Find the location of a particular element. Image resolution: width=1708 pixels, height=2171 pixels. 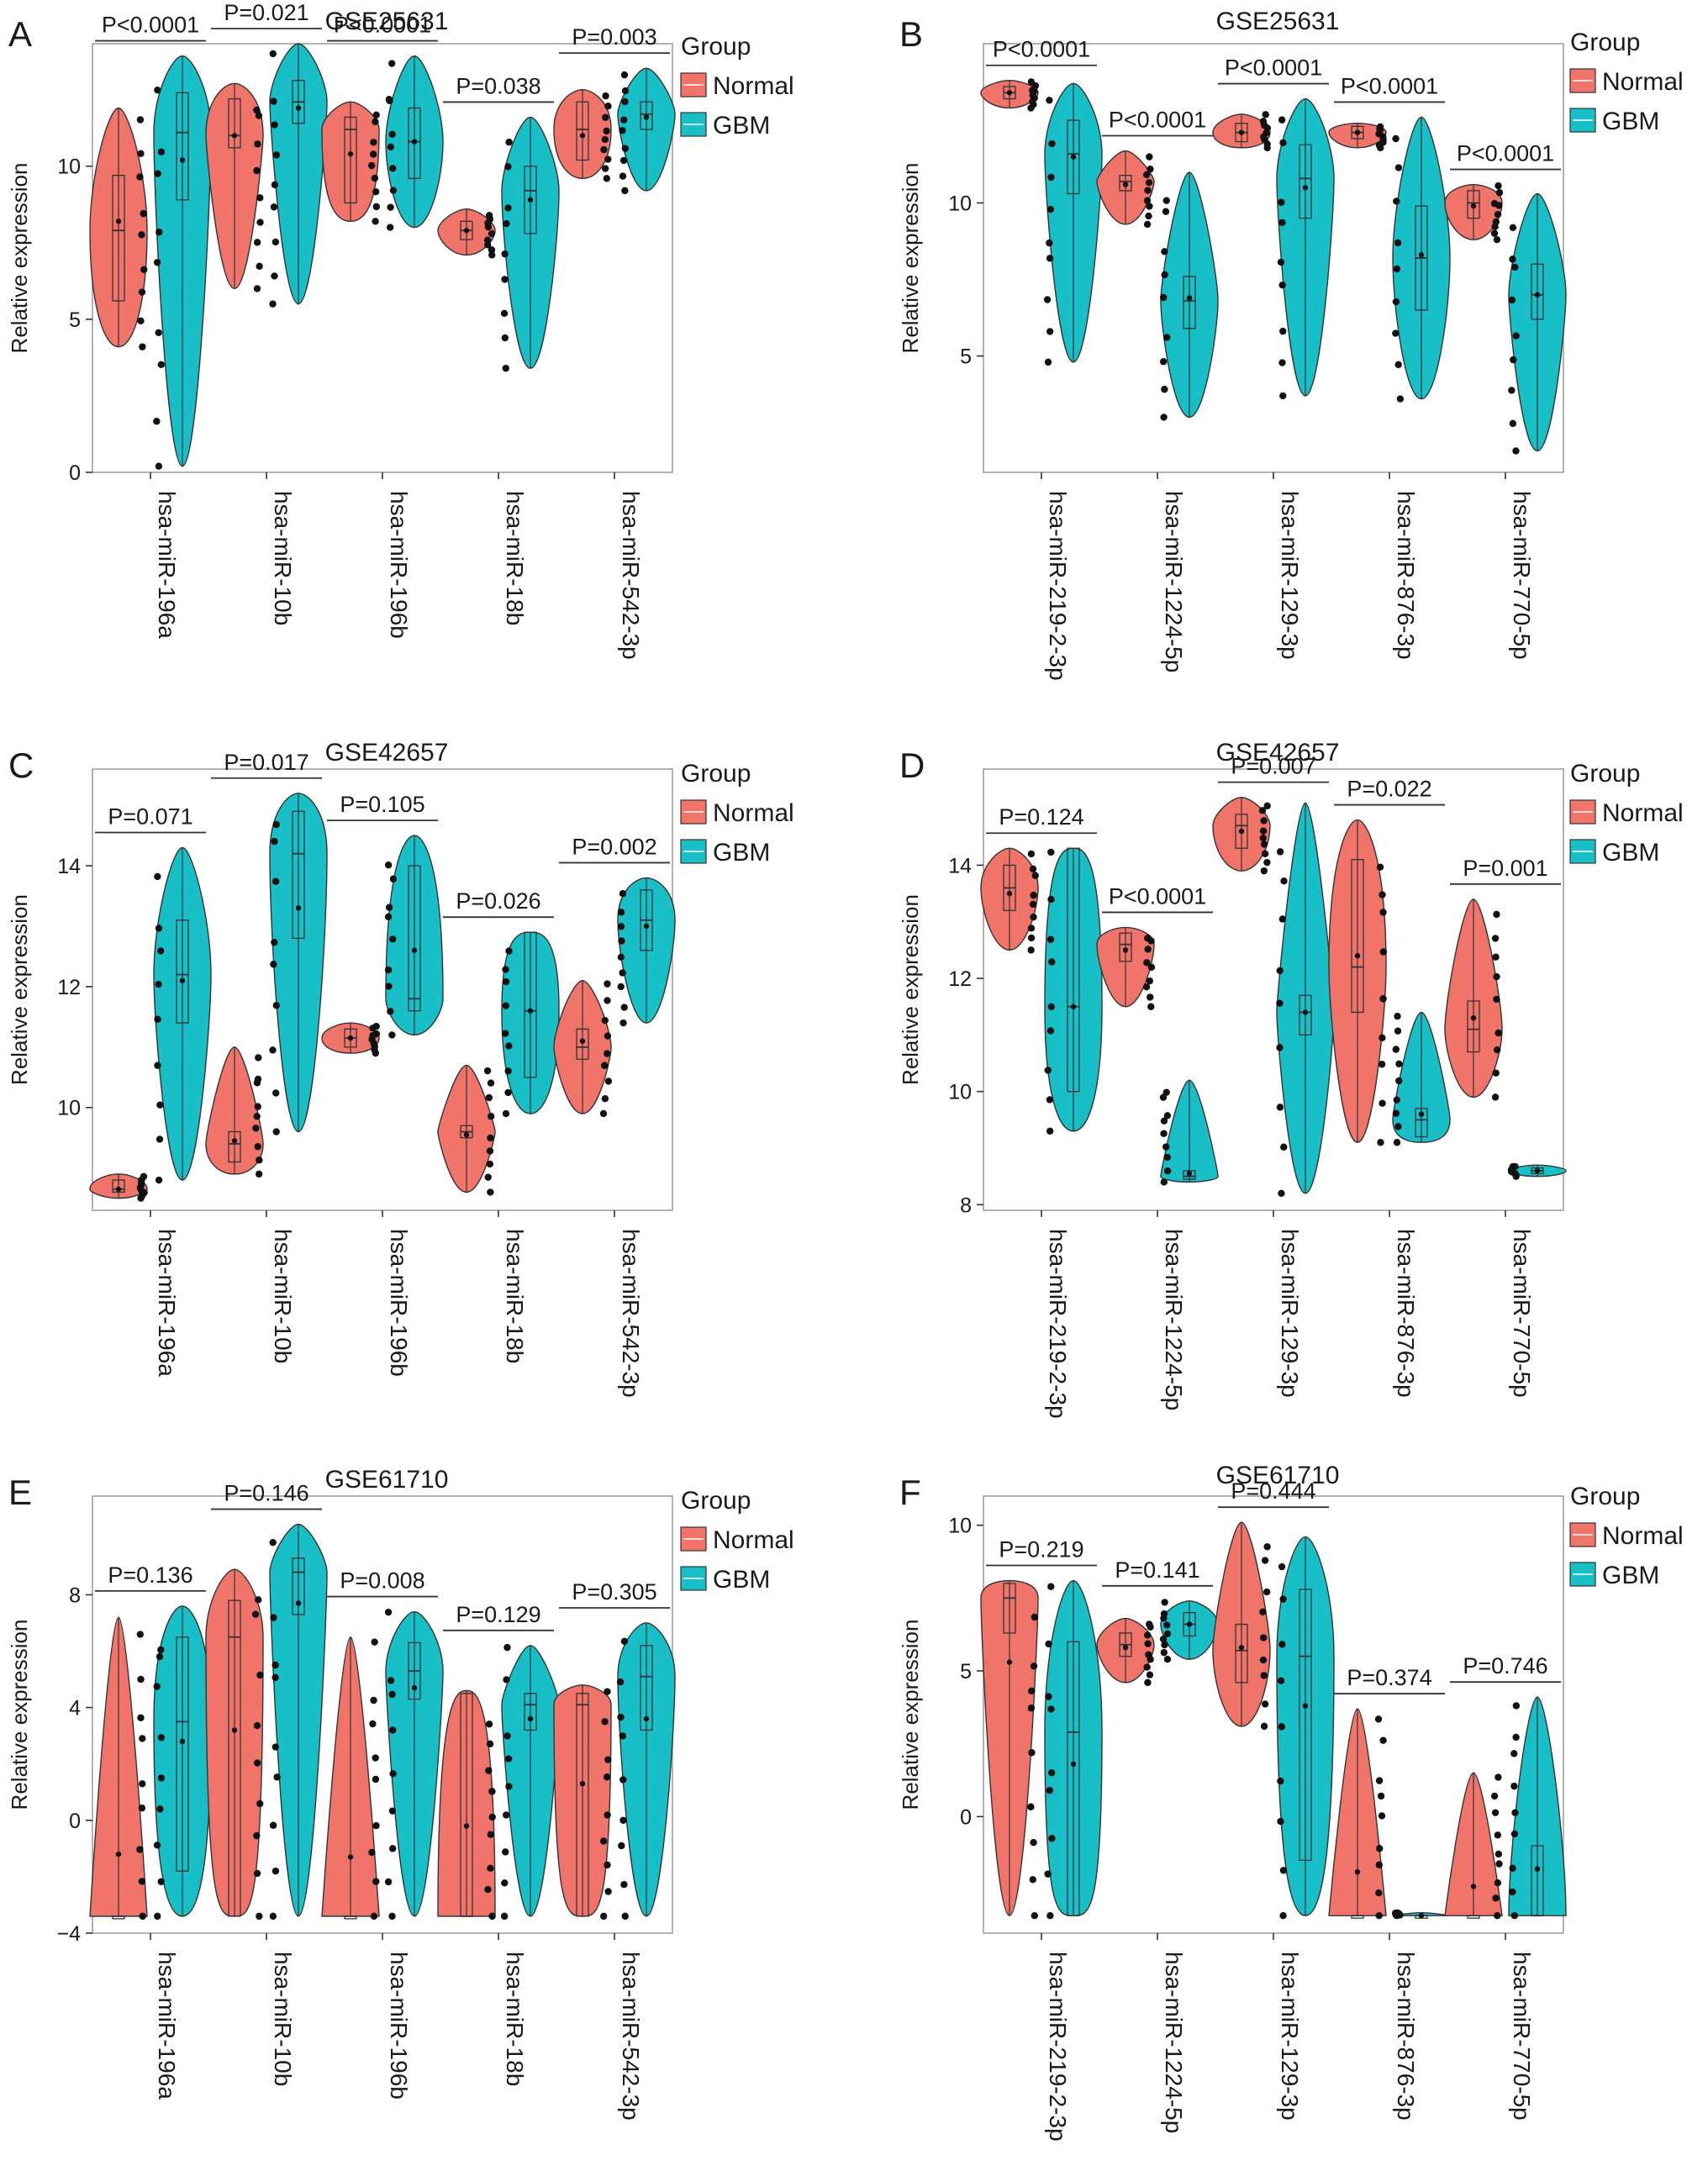

x-tick-label: hsa-miR-542-3p is located at coordinates (631, 2037).